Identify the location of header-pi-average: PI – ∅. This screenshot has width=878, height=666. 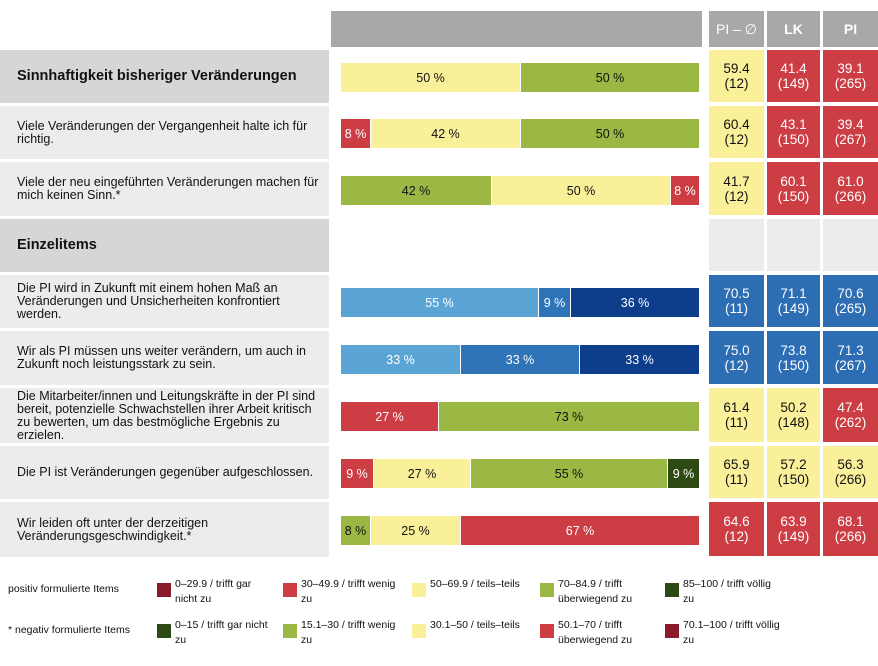
(736, 29).